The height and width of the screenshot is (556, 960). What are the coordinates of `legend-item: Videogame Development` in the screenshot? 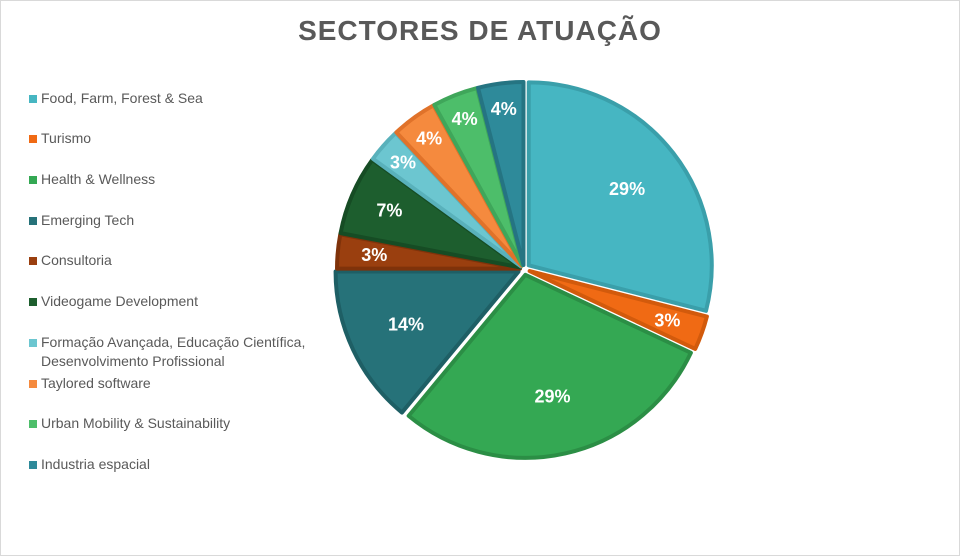 It's located at (175, 301).